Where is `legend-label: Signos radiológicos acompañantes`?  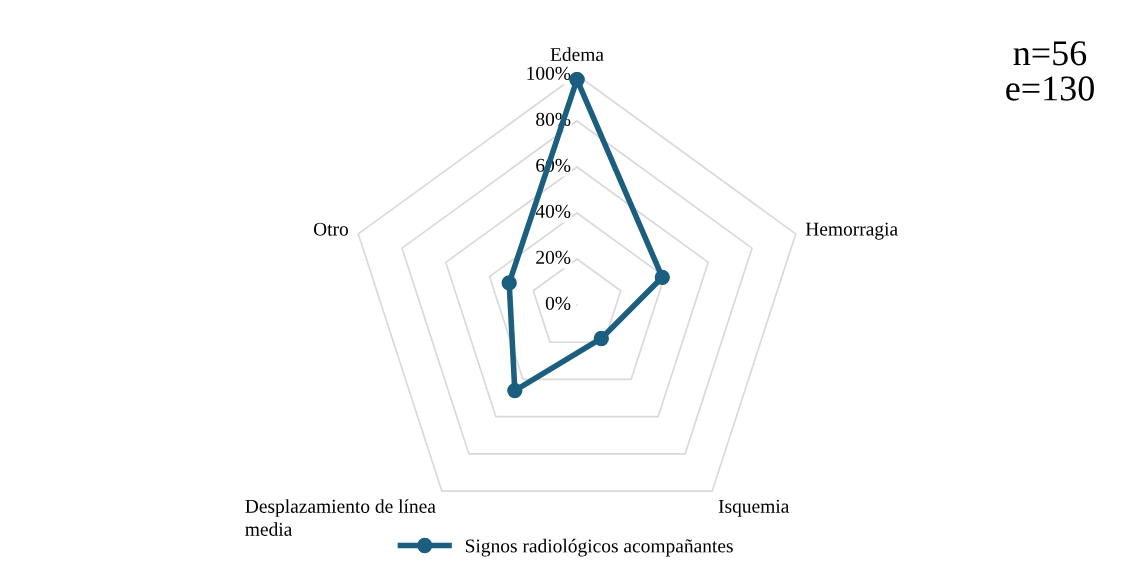
legend-label: Signos radiológicos acompañantes is located at coordinates (599, 547).